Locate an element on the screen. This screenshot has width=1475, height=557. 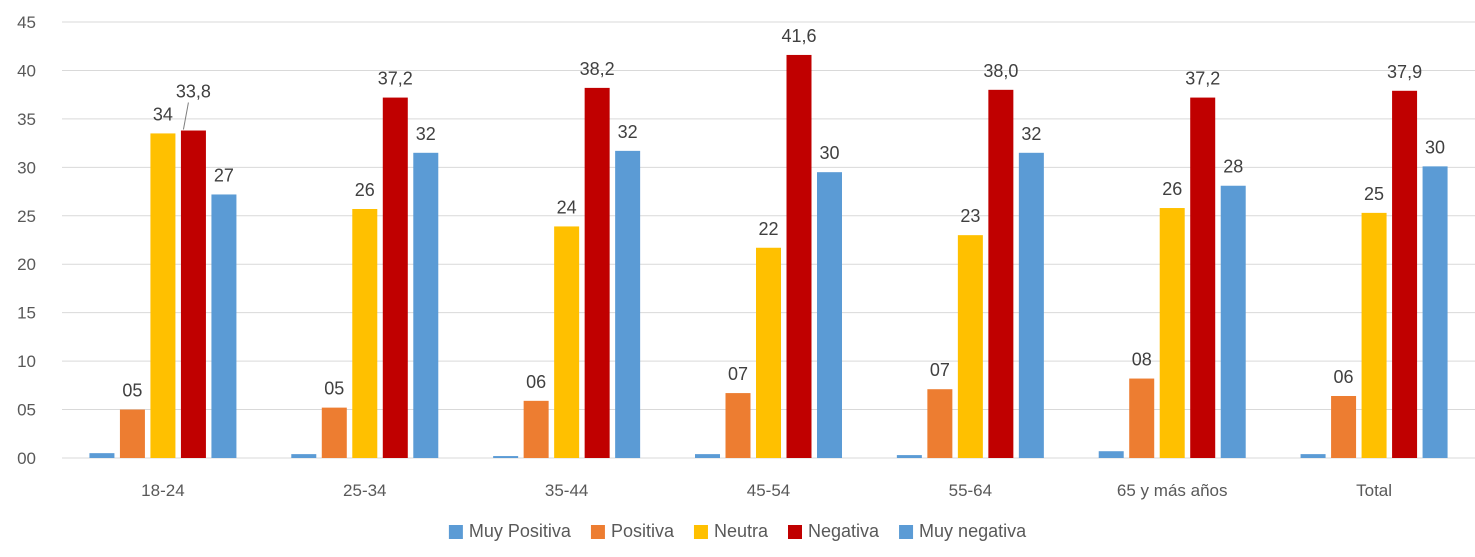
y-tick-label: 45 is located at coordinates (26, 22).